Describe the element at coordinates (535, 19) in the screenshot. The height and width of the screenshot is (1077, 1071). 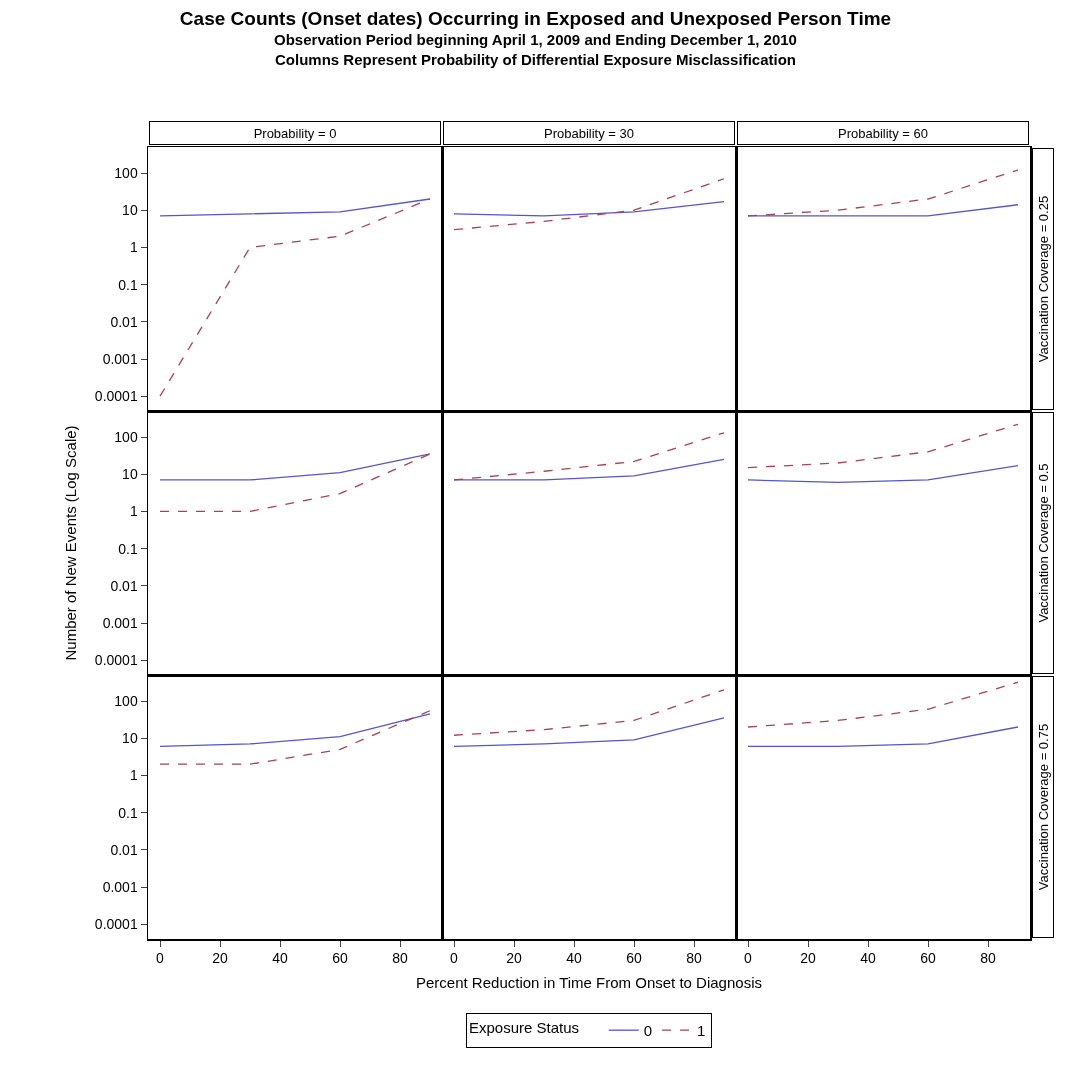
I see `text: Case Counts (Onset dates) Occurring in Exposed and Unexposed Person Time` at that location.